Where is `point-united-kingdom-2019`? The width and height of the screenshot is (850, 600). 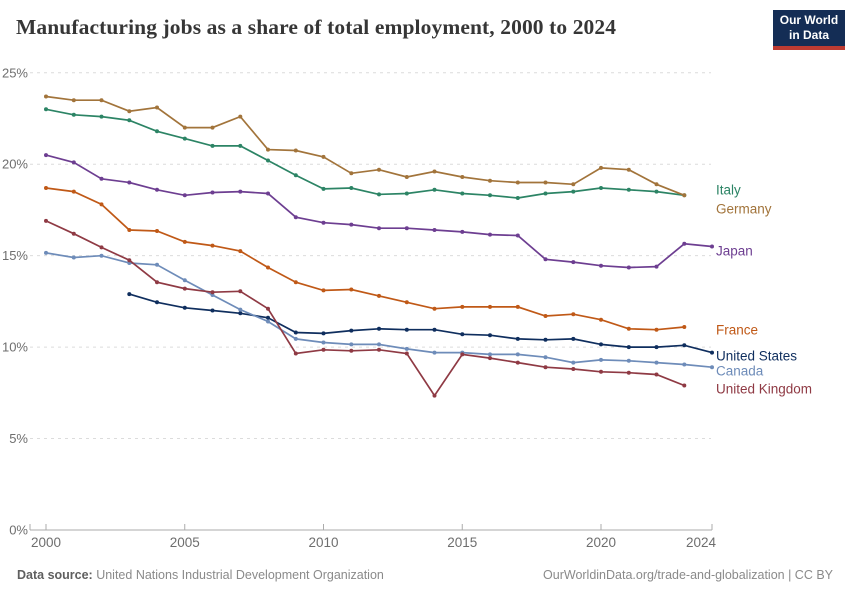 point-united-kingdom-2019 is located at coordinates (573, 369).